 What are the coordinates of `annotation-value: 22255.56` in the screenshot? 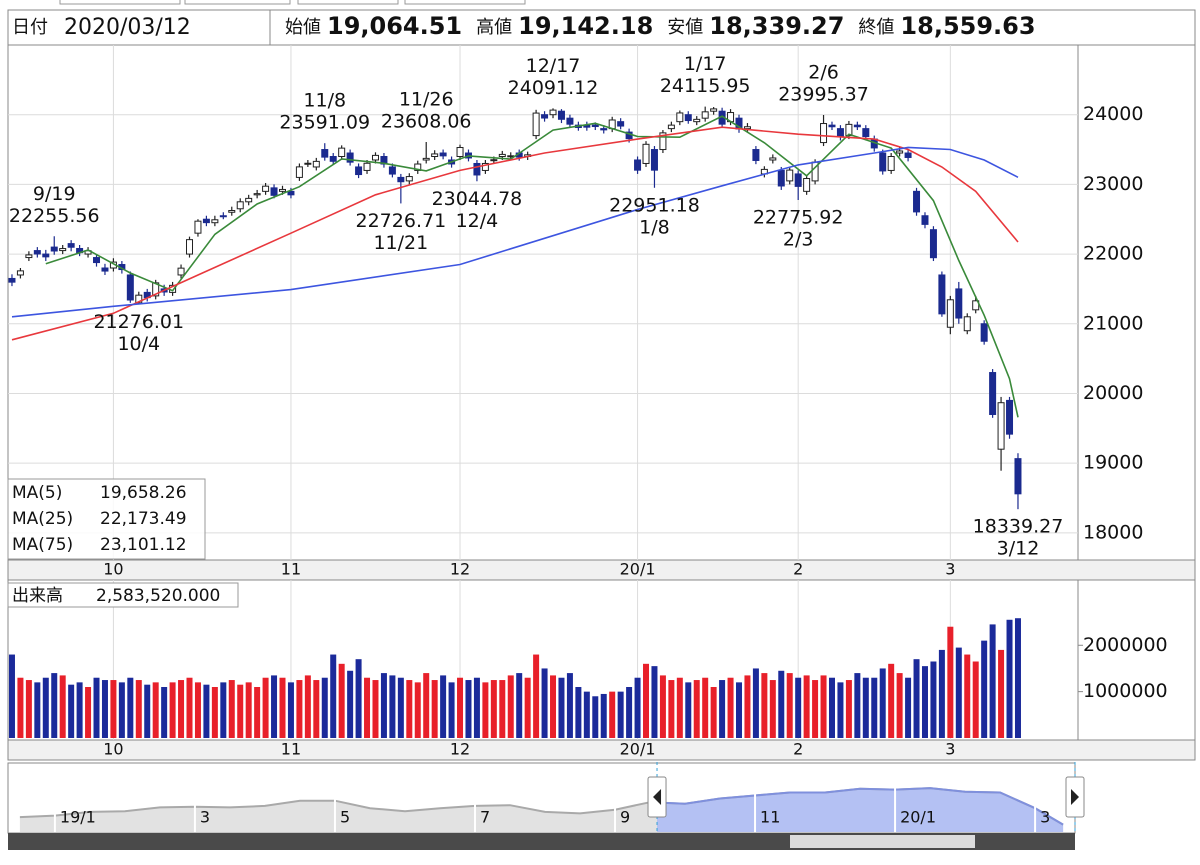 It's located at (54, 216).